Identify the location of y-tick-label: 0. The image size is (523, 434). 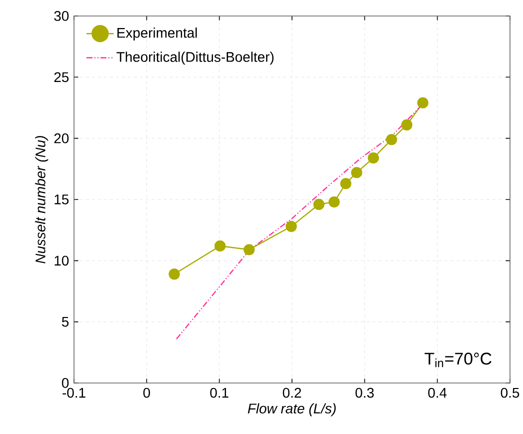
(65, 383).